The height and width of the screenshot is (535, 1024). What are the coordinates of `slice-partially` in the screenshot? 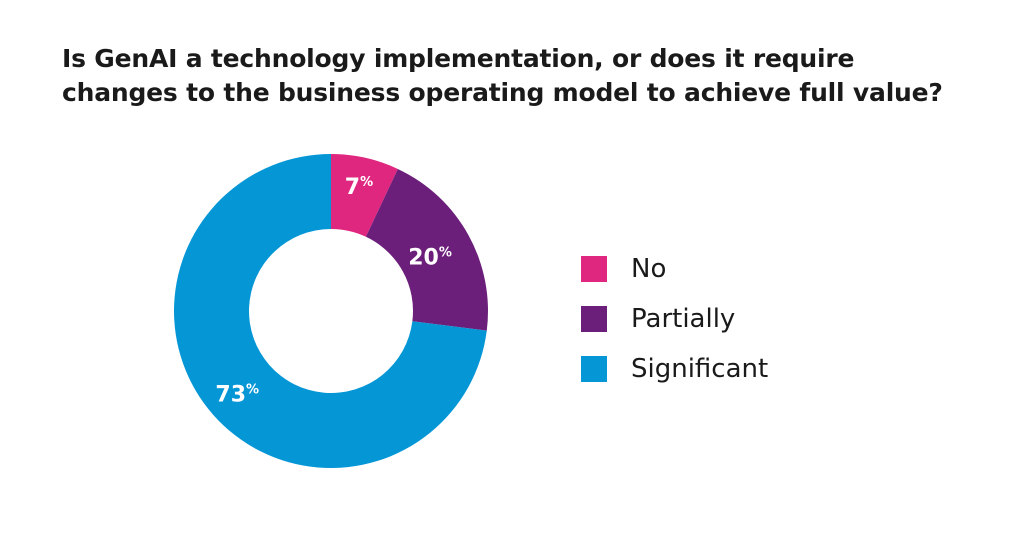 It's located at (426, 249).